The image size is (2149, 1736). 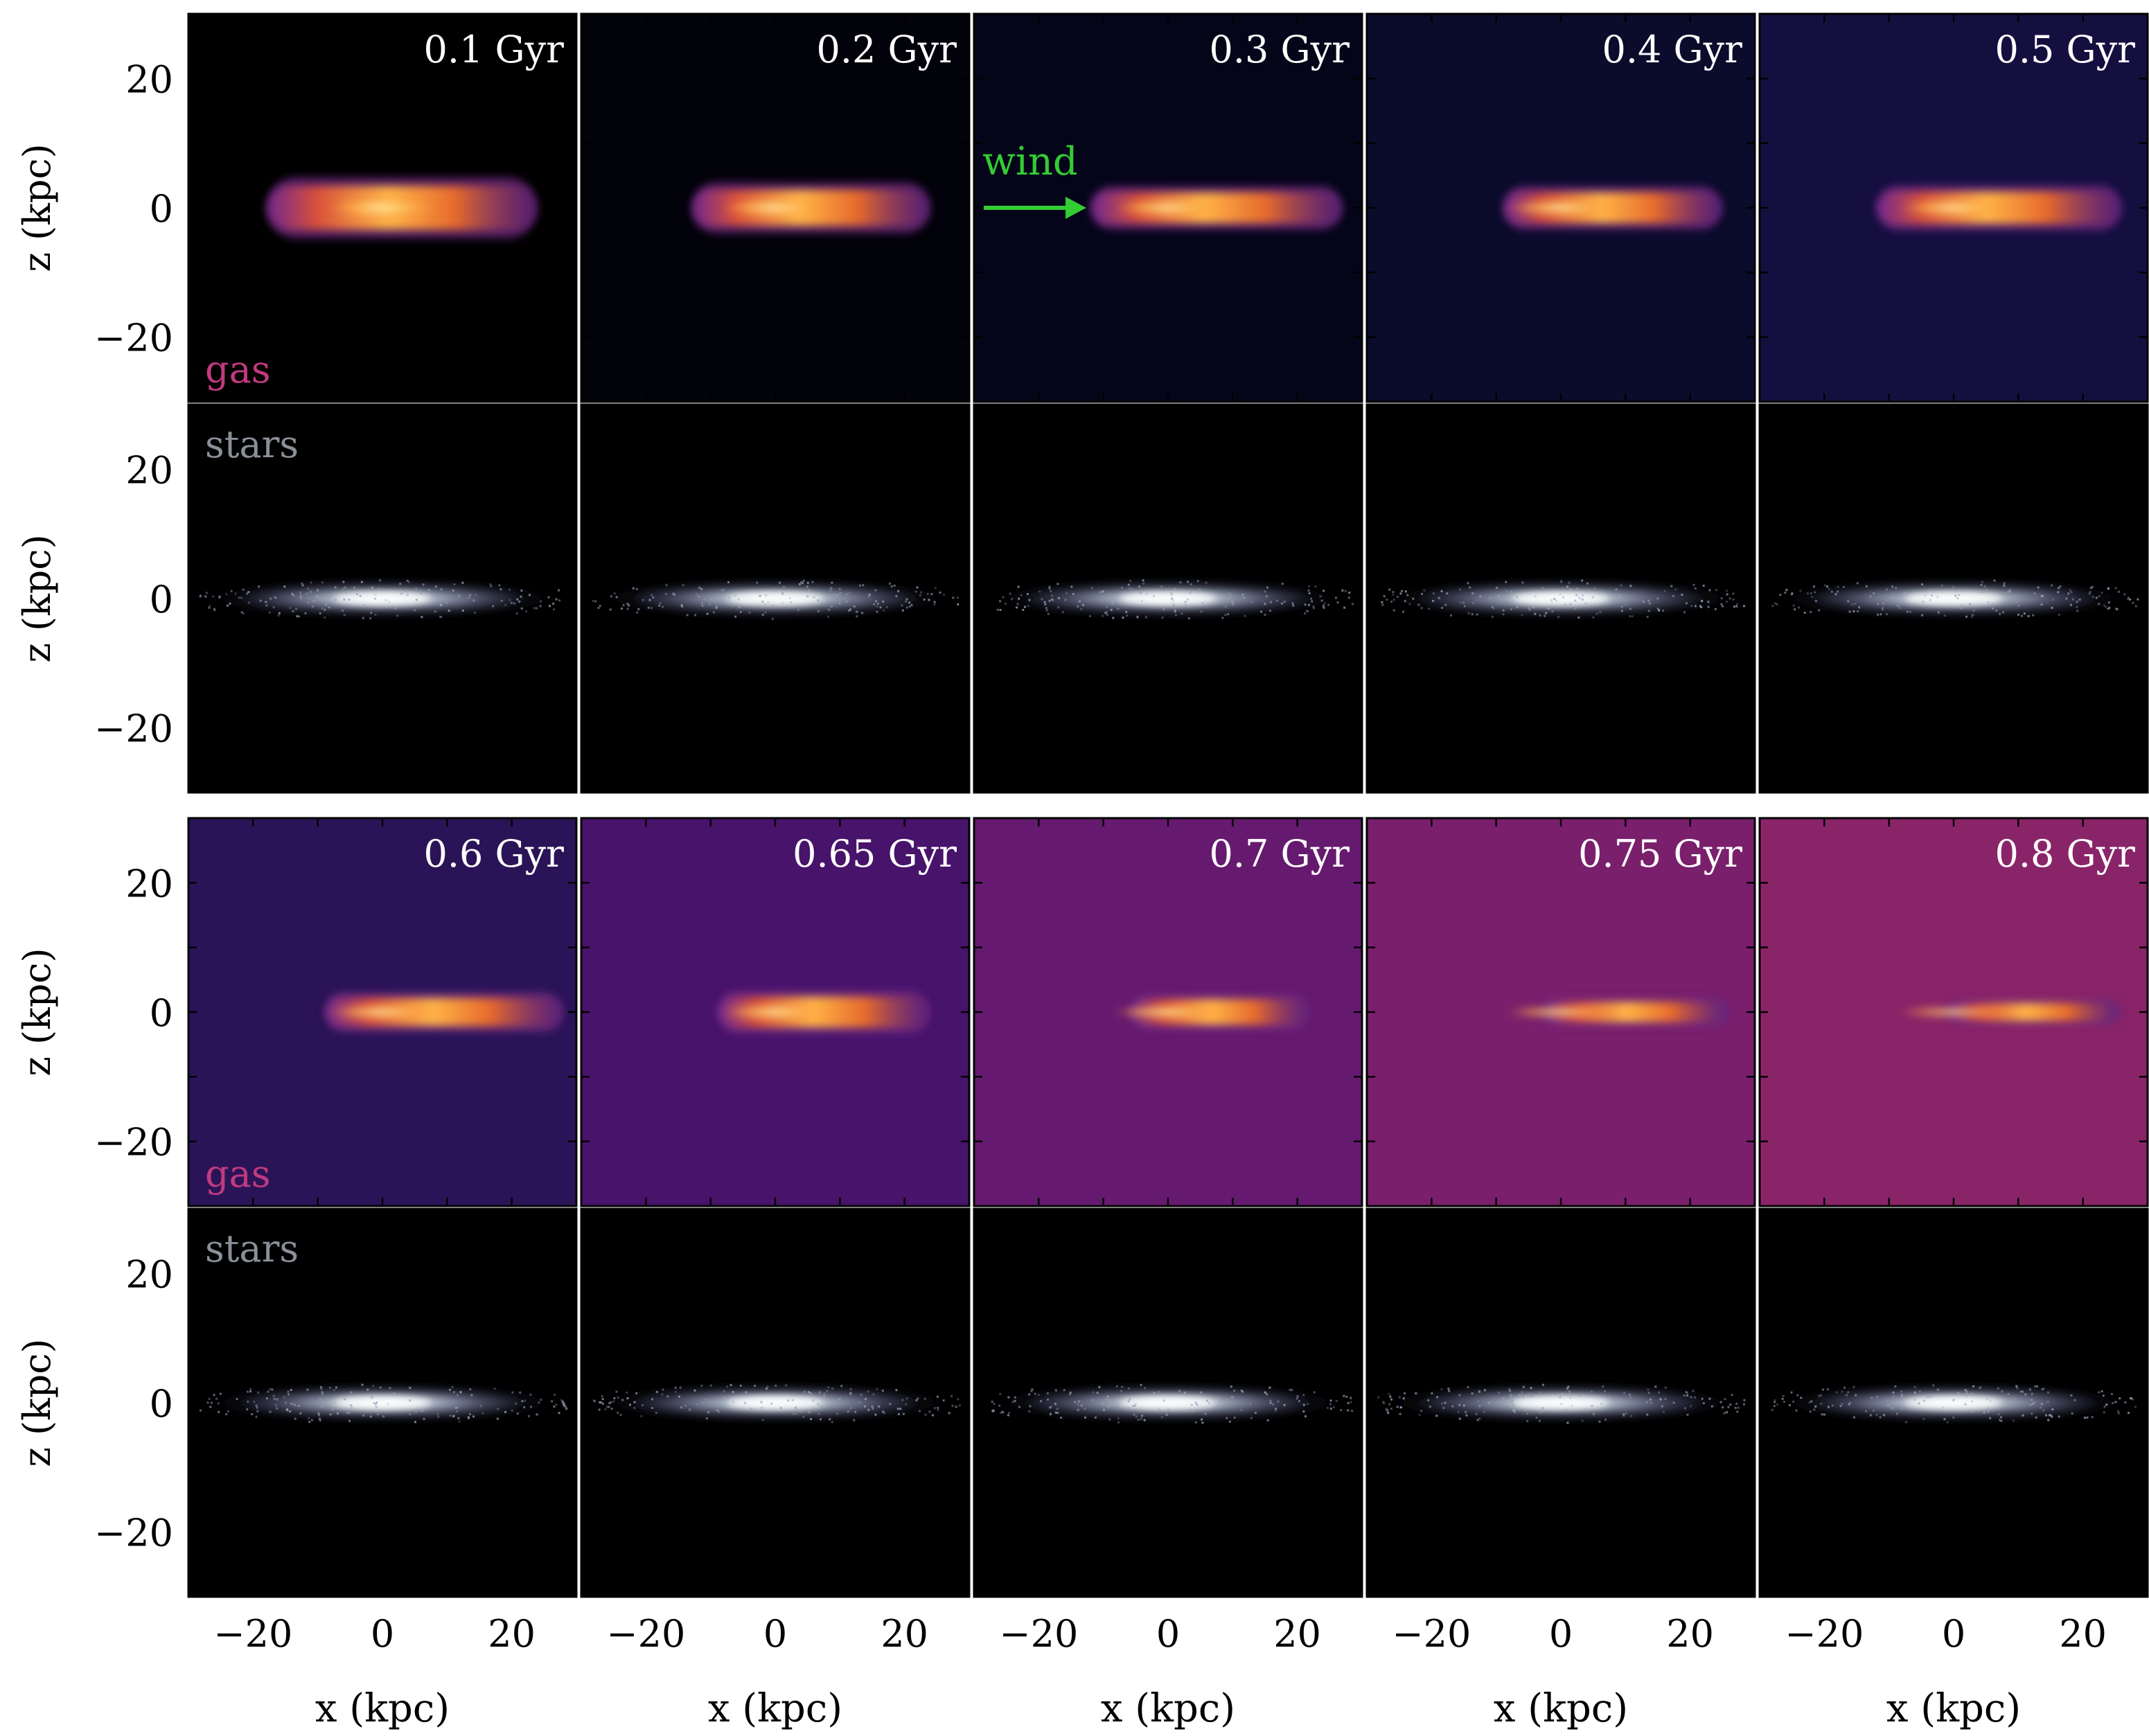 What do you see at coordinates (133, 339) in the screenshot?
I see `y-tick-label: −20` at bounding box center [133, 339].